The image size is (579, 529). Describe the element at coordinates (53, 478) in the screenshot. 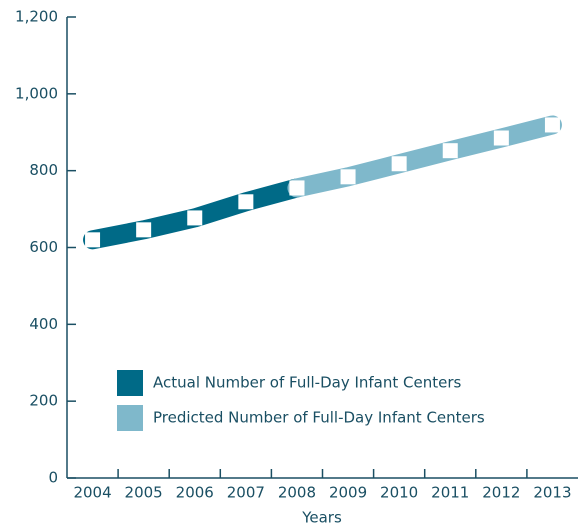

I see `y-tick-label: 0` at that location.